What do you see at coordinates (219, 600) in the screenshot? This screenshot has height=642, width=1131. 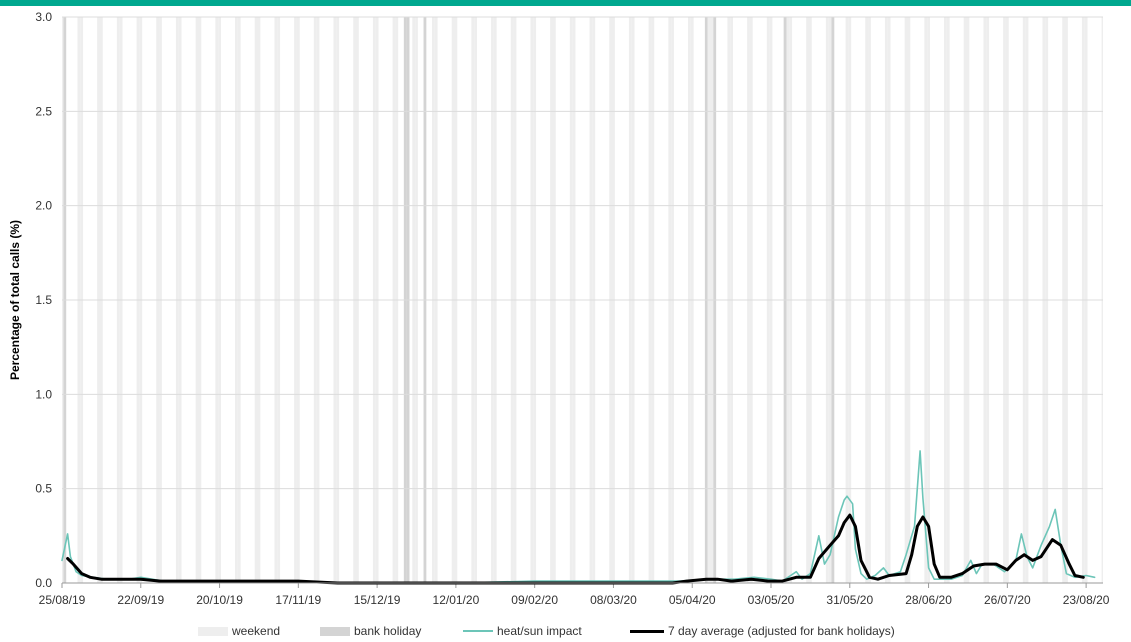 I see `x-tick-label: 20/10/19` at bounding box center [219, 600].